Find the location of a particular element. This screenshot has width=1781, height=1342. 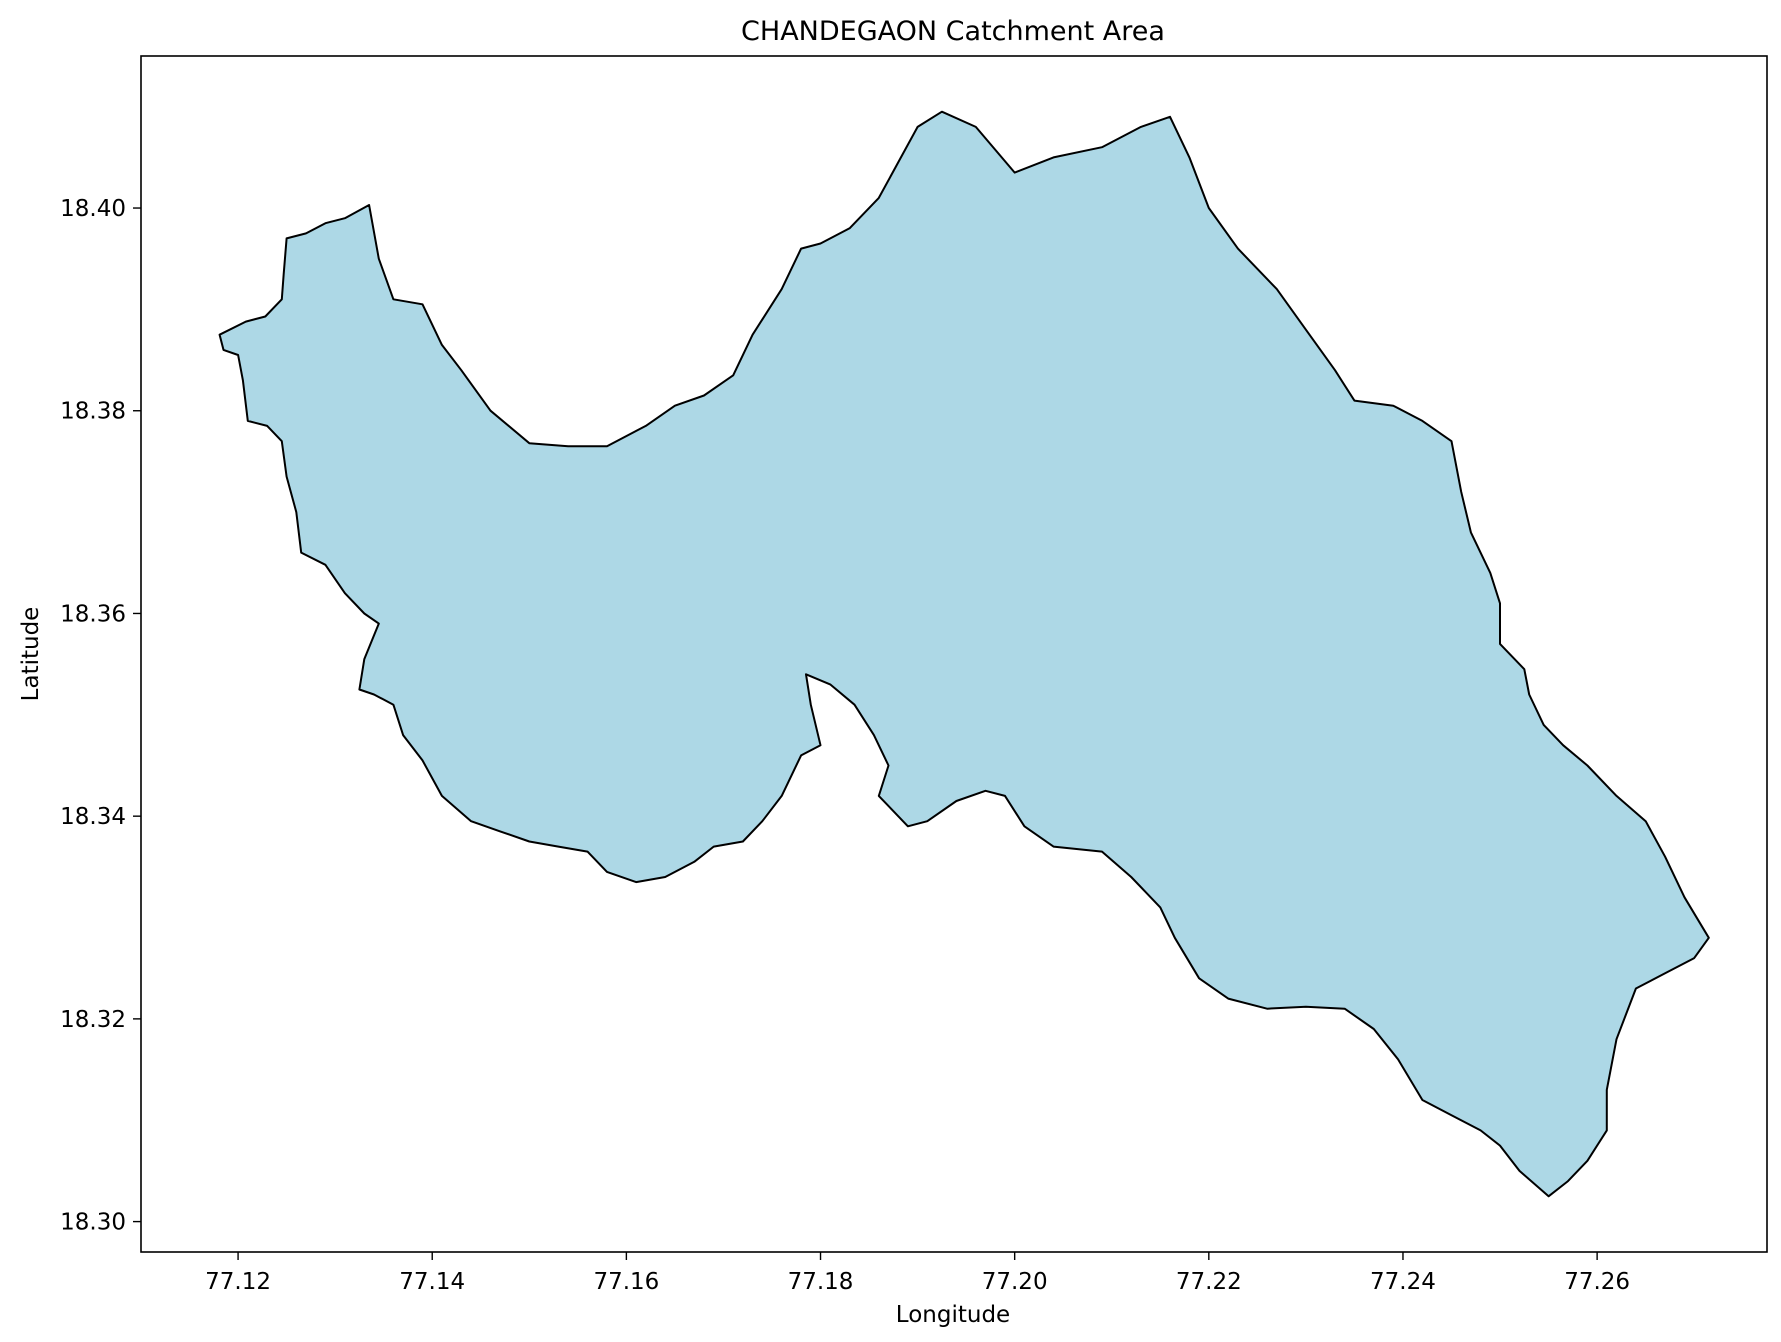

x-tick-label: 77.26 is located at coordinates (1597, 1282).